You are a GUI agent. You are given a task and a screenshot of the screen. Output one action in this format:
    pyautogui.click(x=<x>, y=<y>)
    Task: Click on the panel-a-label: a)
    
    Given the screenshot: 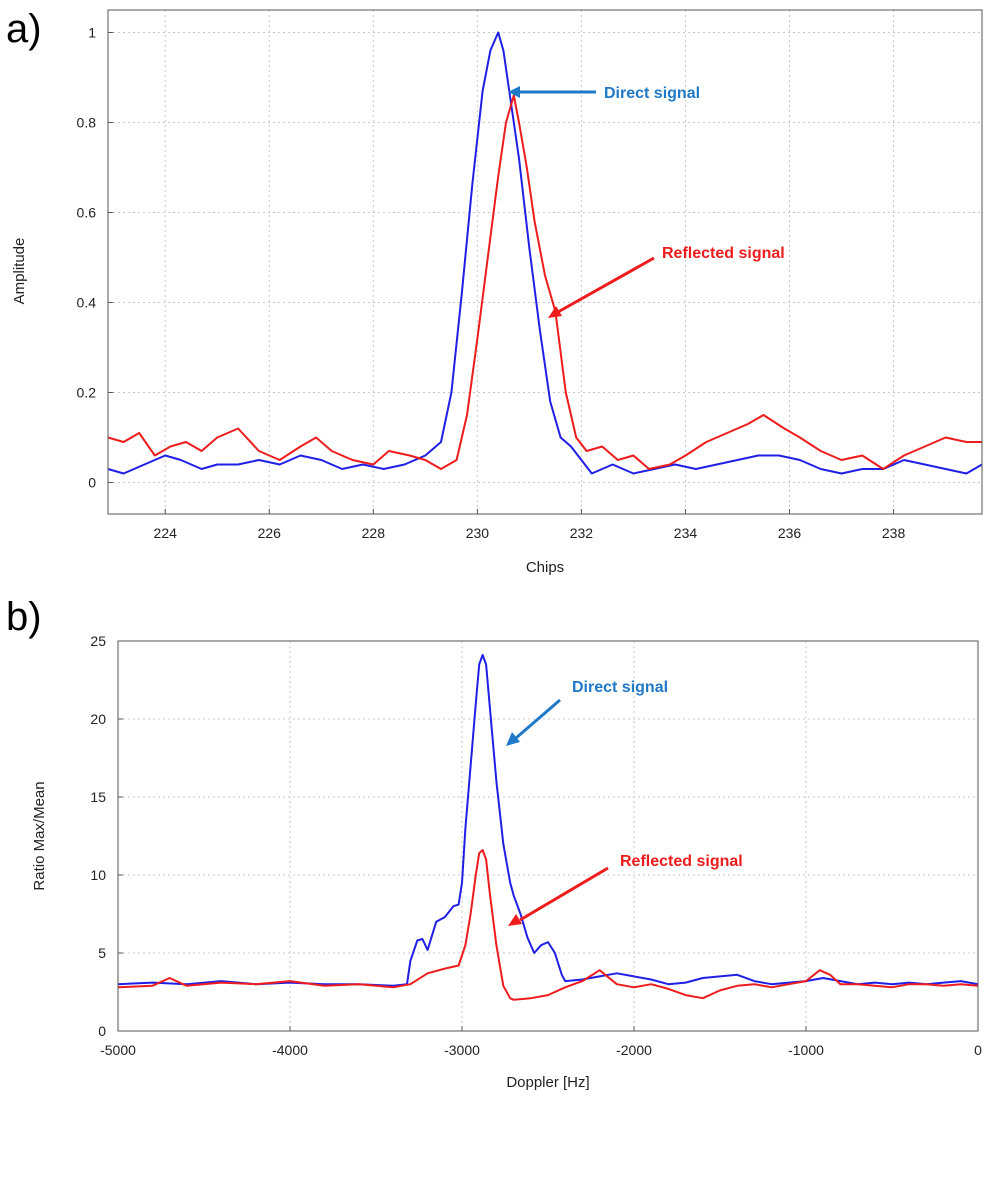 What is the action you would take?
    pyautogui.click(x=24, y=29)
    